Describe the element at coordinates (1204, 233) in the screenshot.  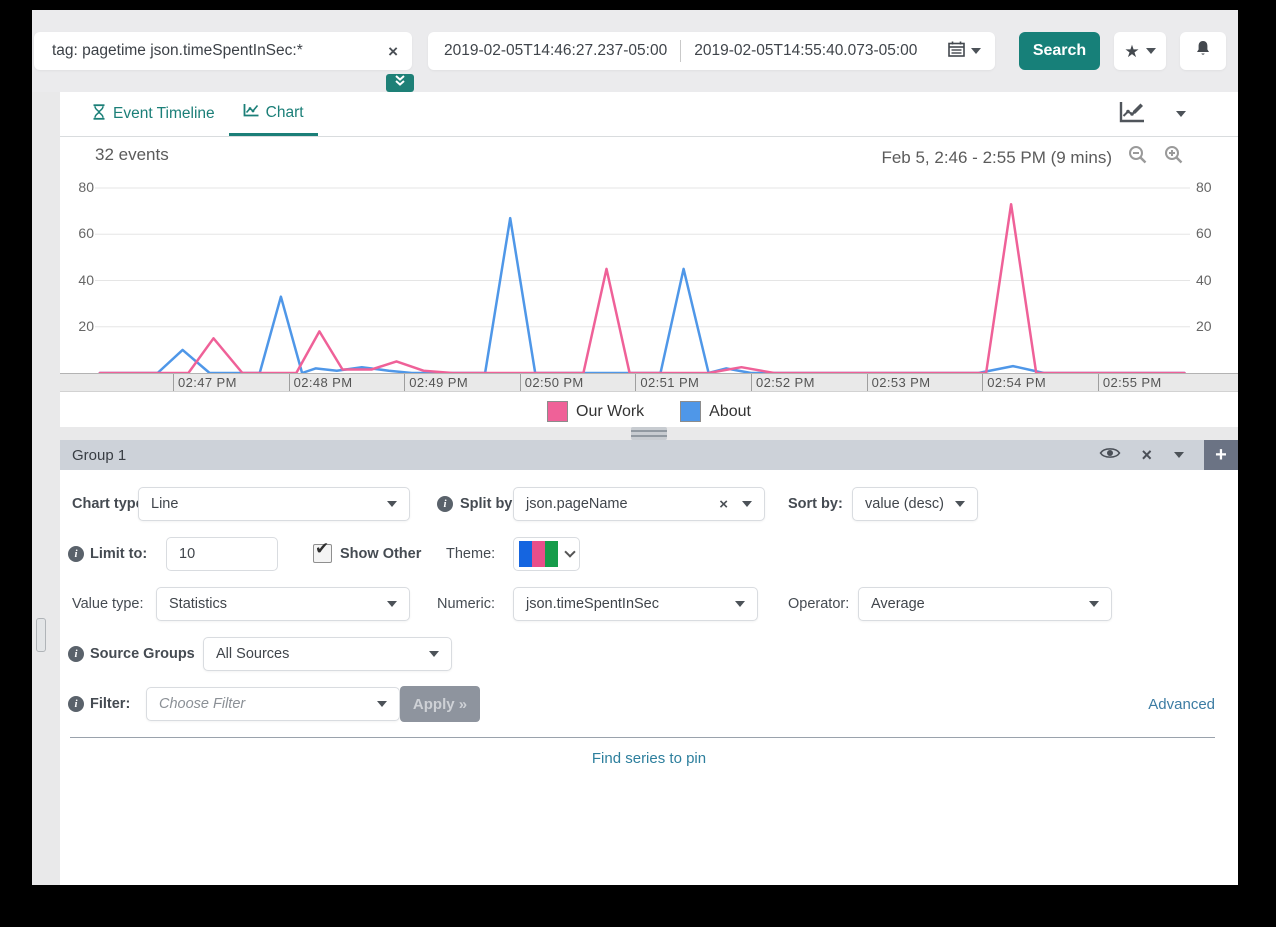
I see `y-axis-label: 60` at that location.